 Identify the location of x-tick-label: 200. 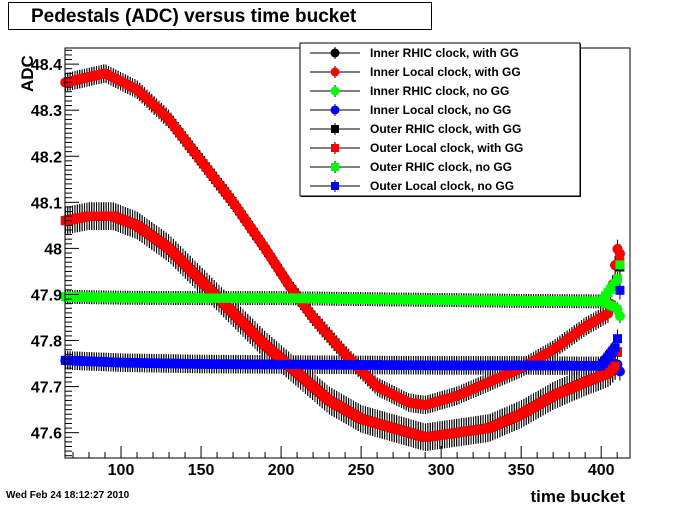
(281, 470).